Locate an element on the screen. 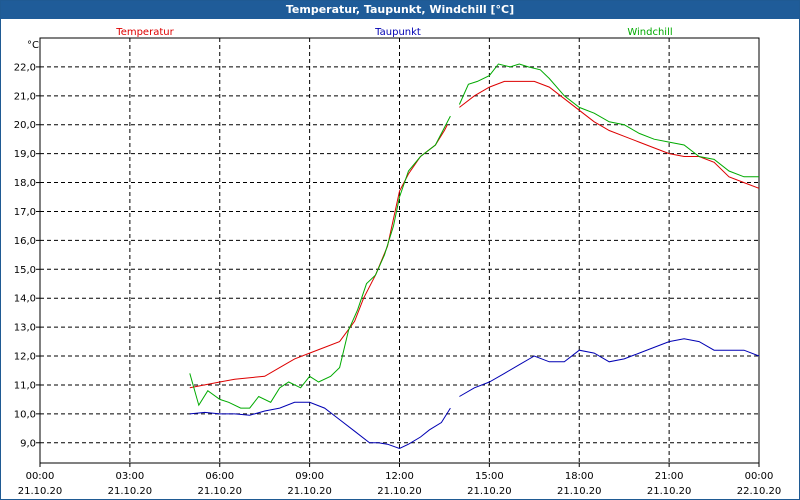 This screenshot has height=500, width=800. window-title: Temperatur, Taupunkt, Windchill [°C] is located at coordinates (400, 10).